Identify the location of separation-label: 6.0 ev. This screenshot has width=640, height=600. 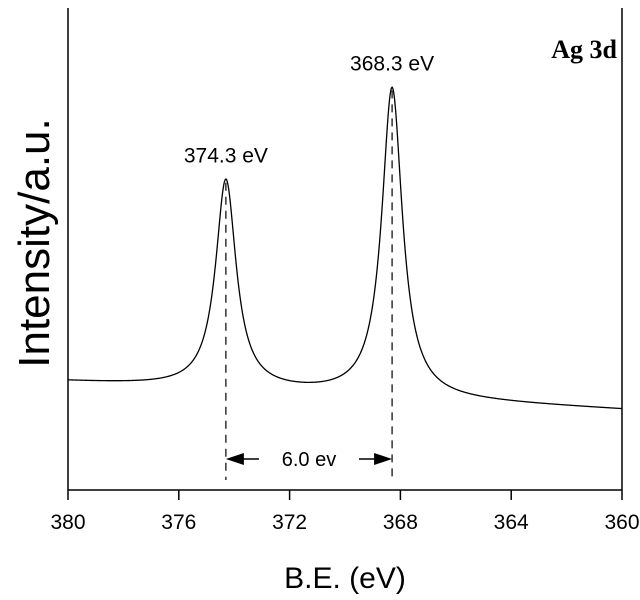
(309, 460).